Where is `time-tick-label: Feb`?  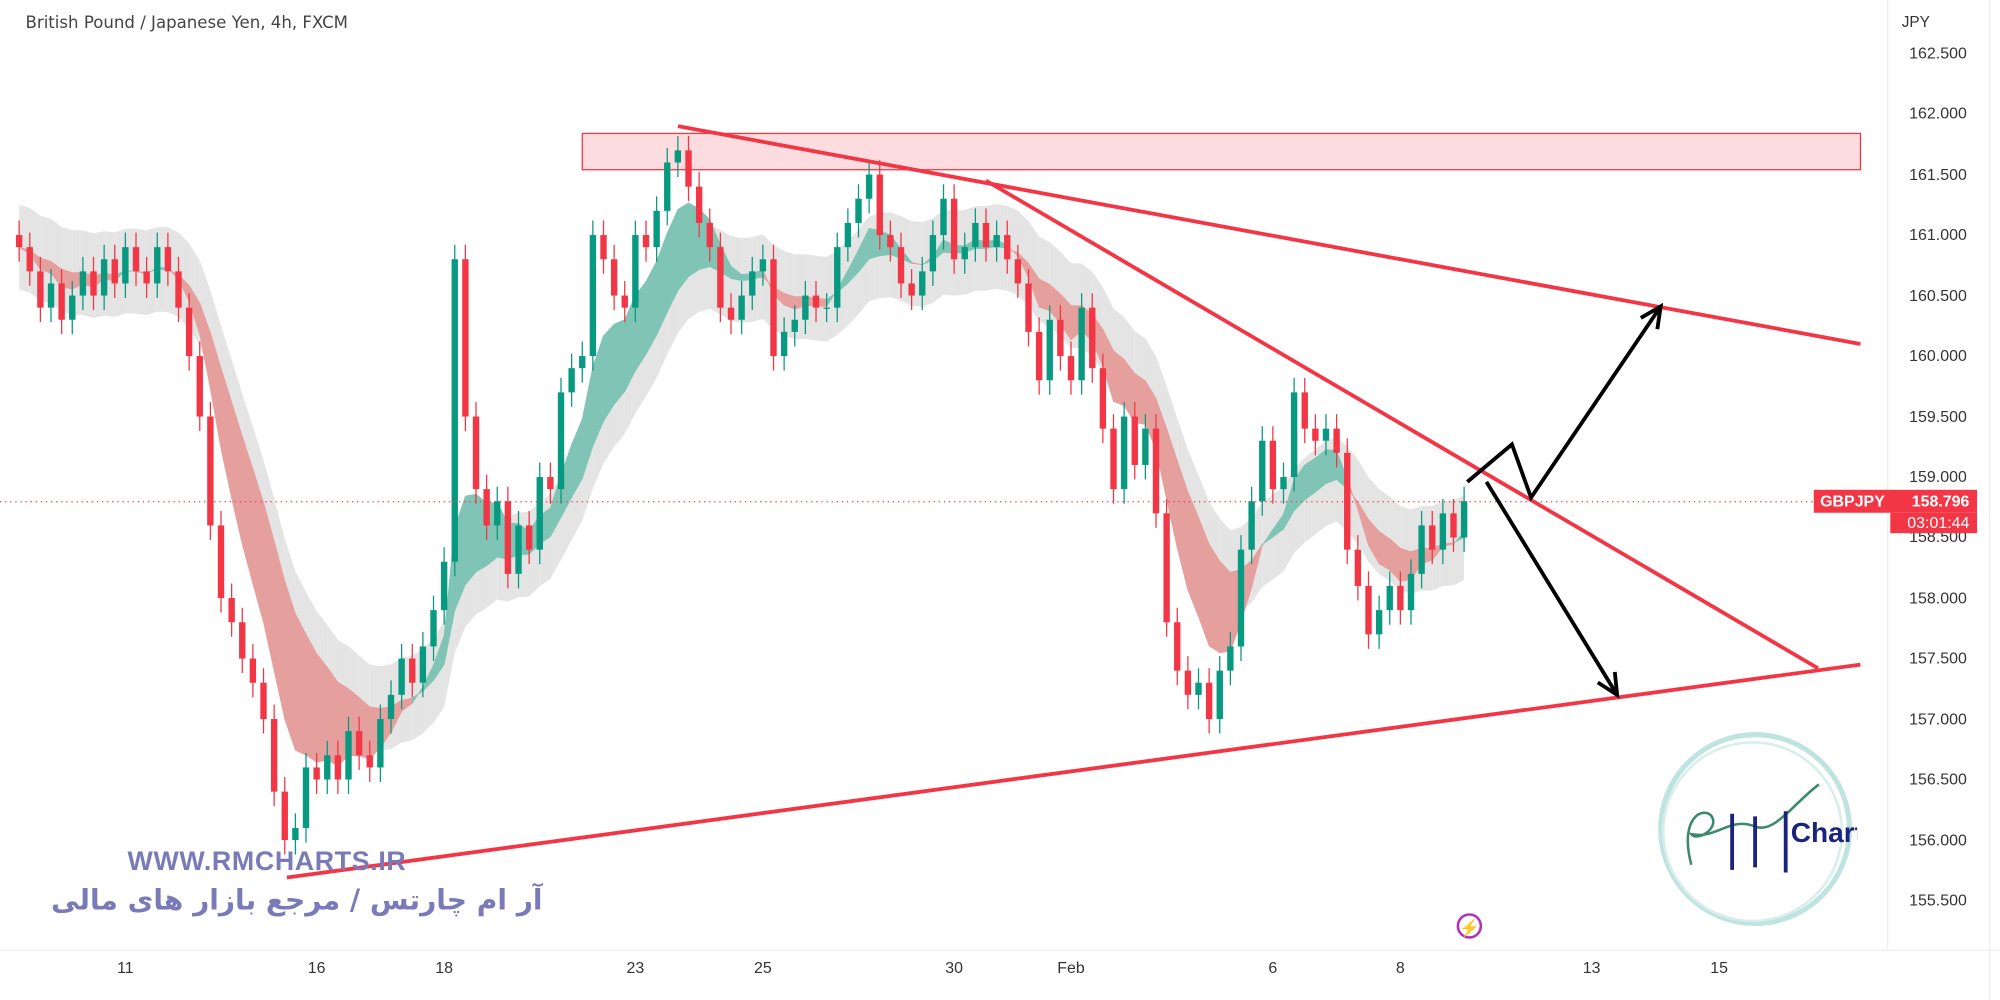 time-tick-label: Feb is located at coordinates (1071, 968).